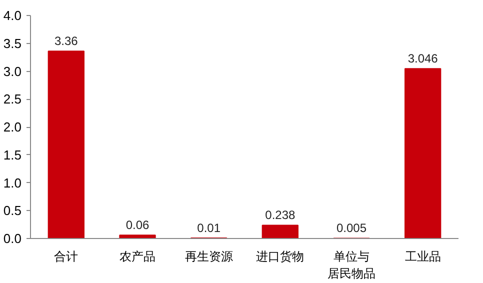 This screenshot has width=483, height=283. What do you see at coordinates (12, 238) in the screenshot?
I see `y-tick-label: 0.0` at bounding box center [12, 238].